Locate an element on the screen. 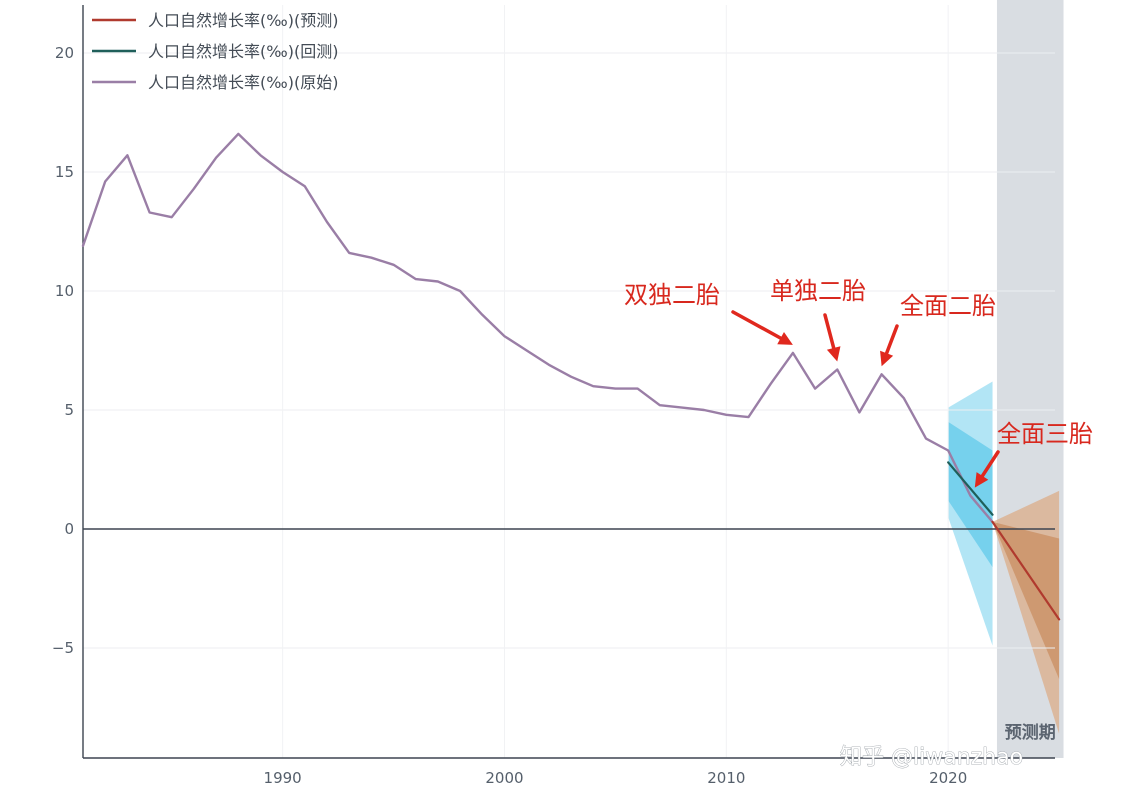  y-tick-label: 10 is located at coordinates (64, 291).